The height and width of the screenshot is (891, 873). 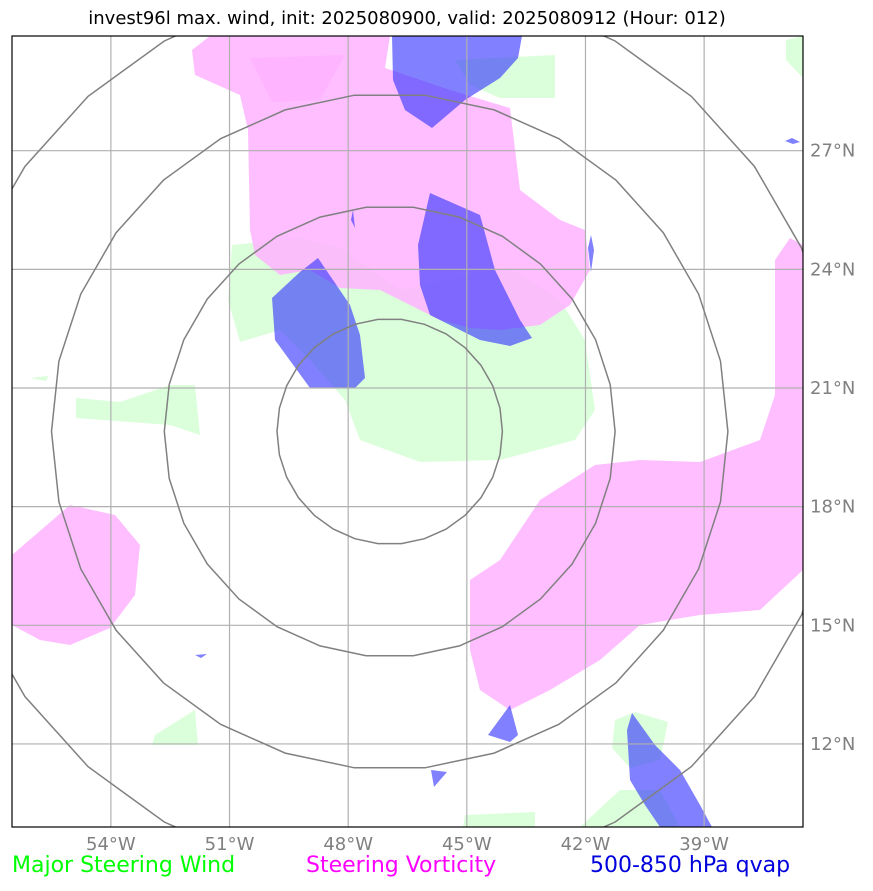 I want to click on longitude-tick-label: 45°W, so click(x=467, y=844).